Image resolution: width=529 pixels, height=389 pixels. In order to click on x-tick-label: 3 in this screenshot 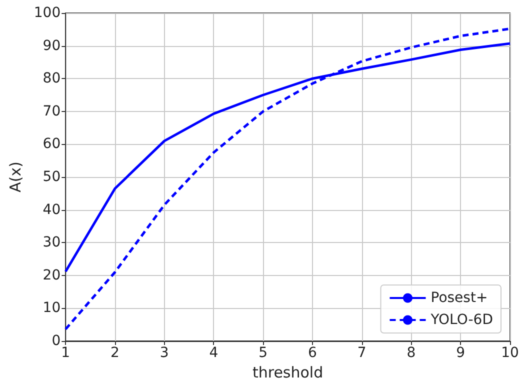, I will do `click(164, 353)`.